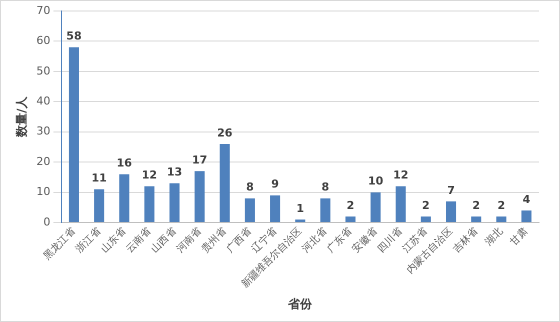  I want to click on data-label: 7, so click(451, 190).